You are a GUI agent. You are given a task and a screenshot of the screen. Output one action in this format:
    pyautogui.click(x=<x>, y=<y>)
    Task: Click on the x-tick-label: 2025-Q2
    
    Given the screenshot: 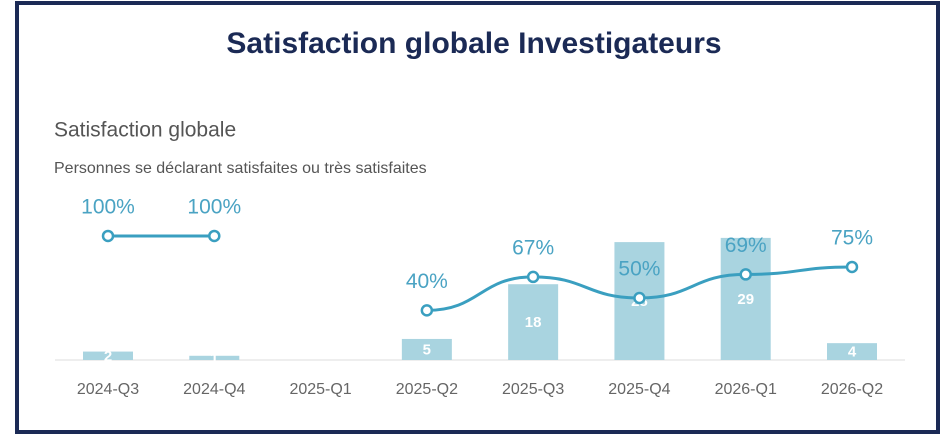 What is the action you would take?
    pyautogui.click(x=427, y=389)
    